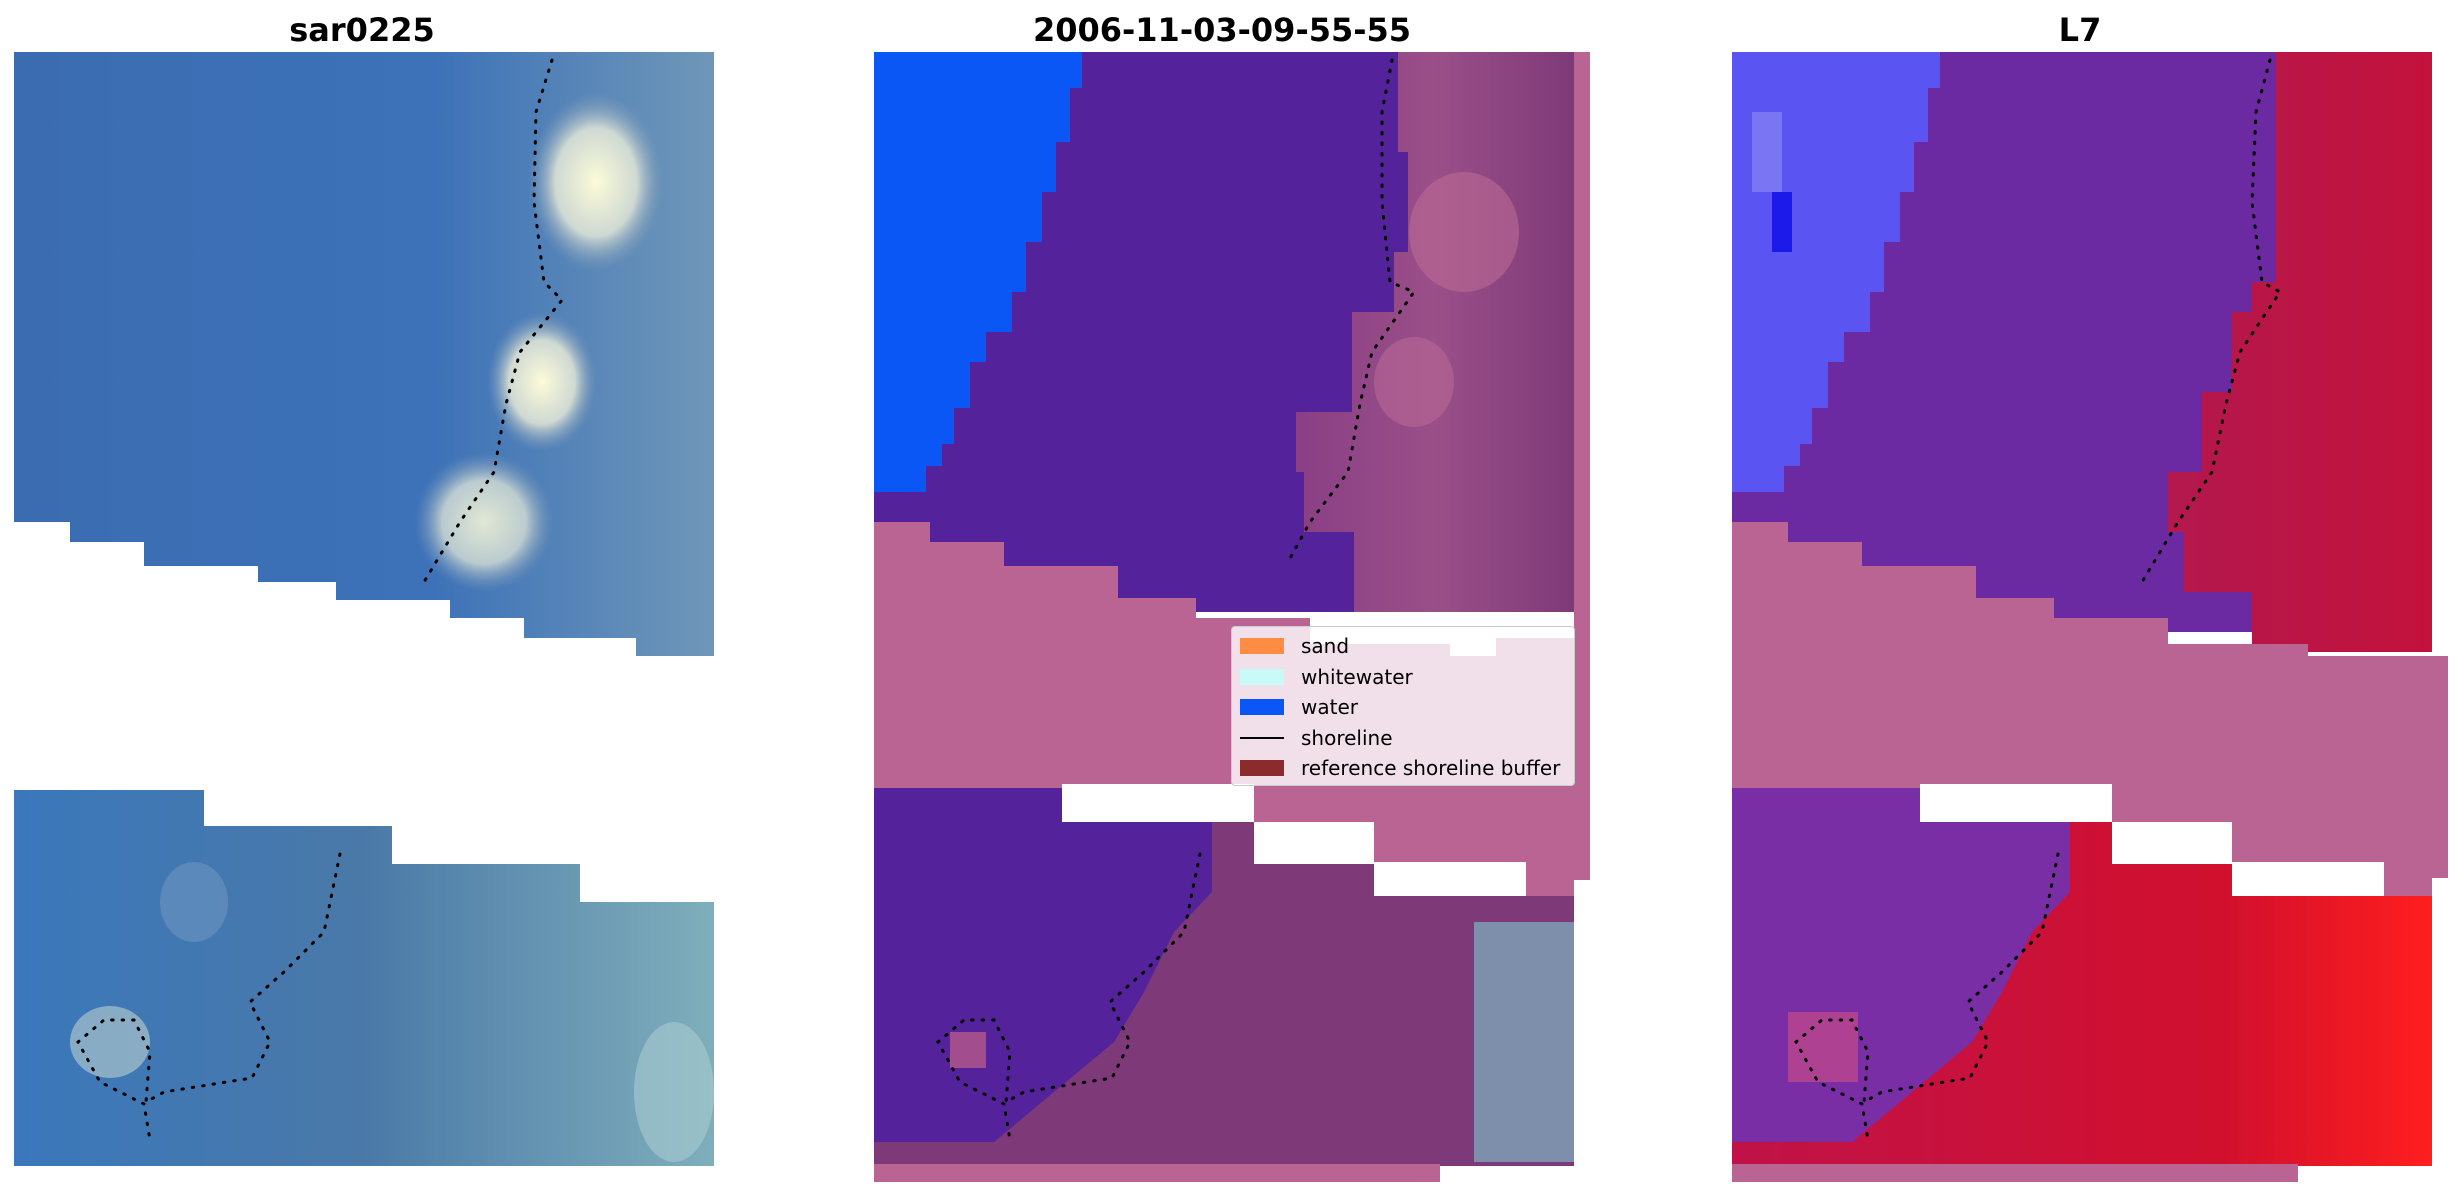 The image size is (2460, 1196). Describe the element at coordinates (362, 30) in the screenshot. I see `panel-title-left: sar0225` at that location.